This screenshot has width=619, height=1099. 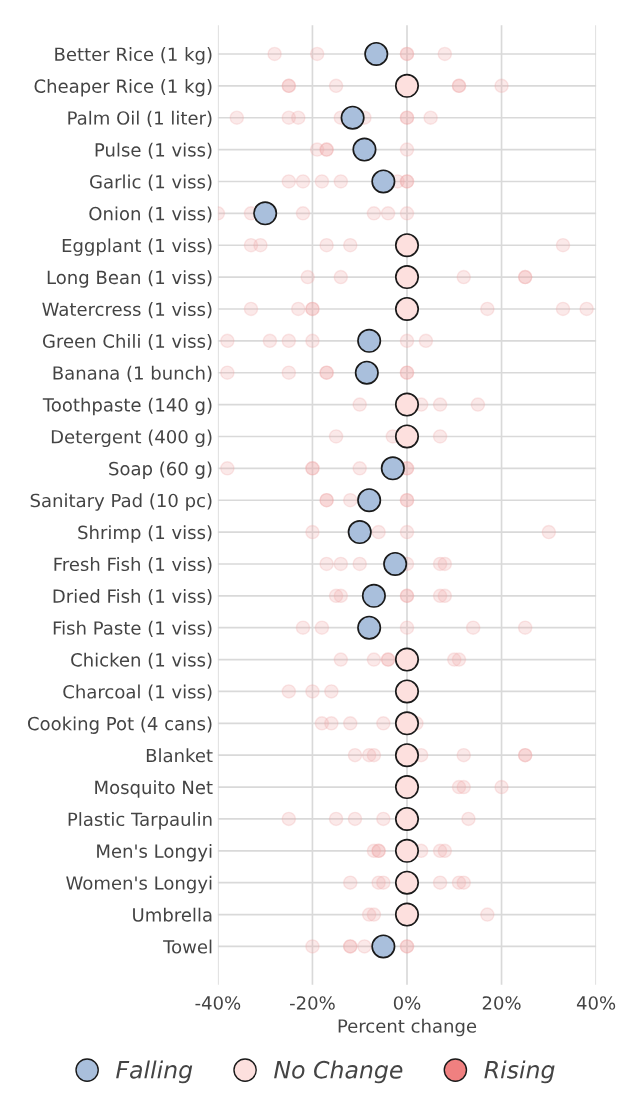 I want to click on y-tick-label: Soap (60 g), so click(x=160, y=470).